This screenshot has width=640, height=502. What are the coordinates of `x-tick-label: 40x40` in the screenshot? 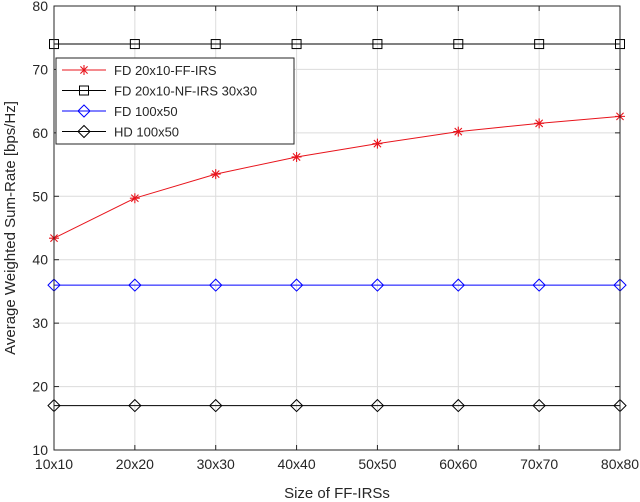 It's located at (296, 464).